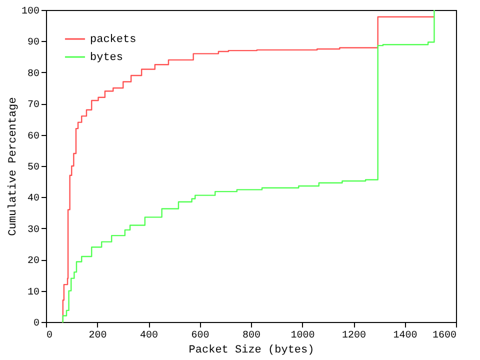 The image size is (480, 360). What do you see at coordinates (13, 166) in the screenshot?
I see `y-axis-title: Cumulative Percentage` at bounding box center [13, 166].